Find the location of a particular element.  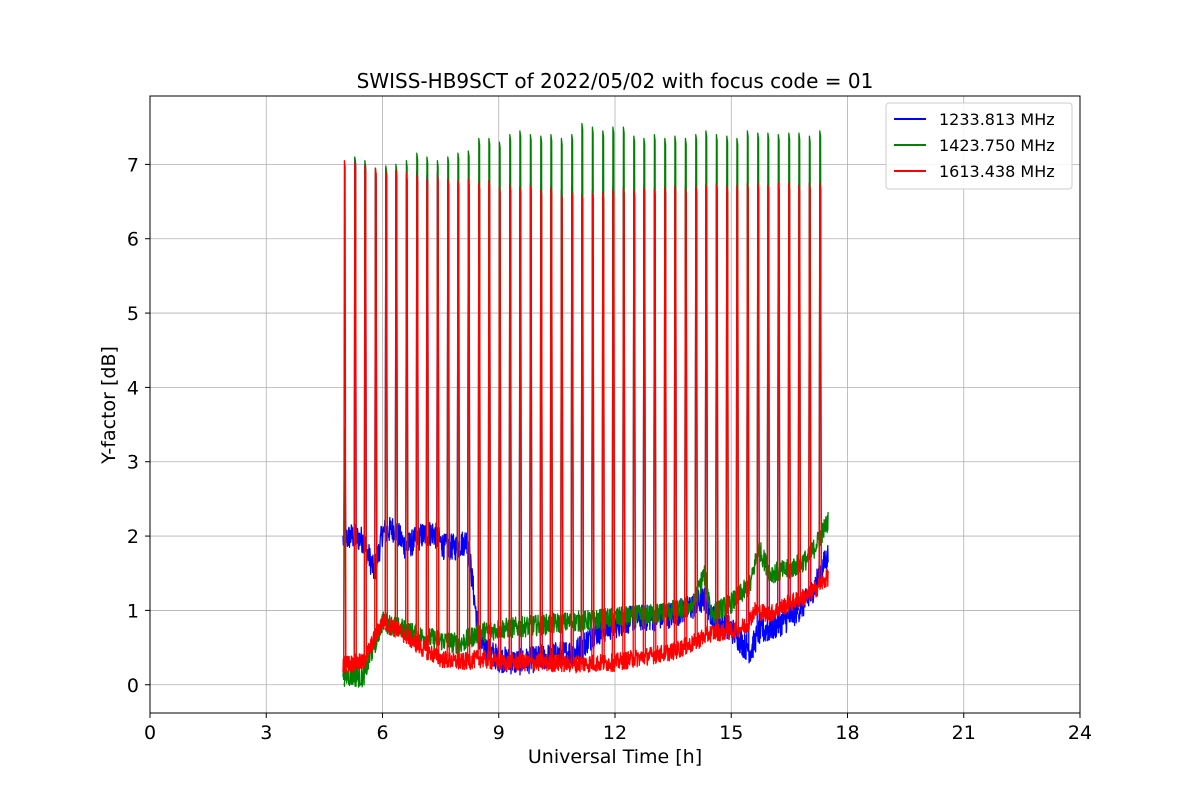

y-tick-label: 6 is located at coordinates (133, 240).